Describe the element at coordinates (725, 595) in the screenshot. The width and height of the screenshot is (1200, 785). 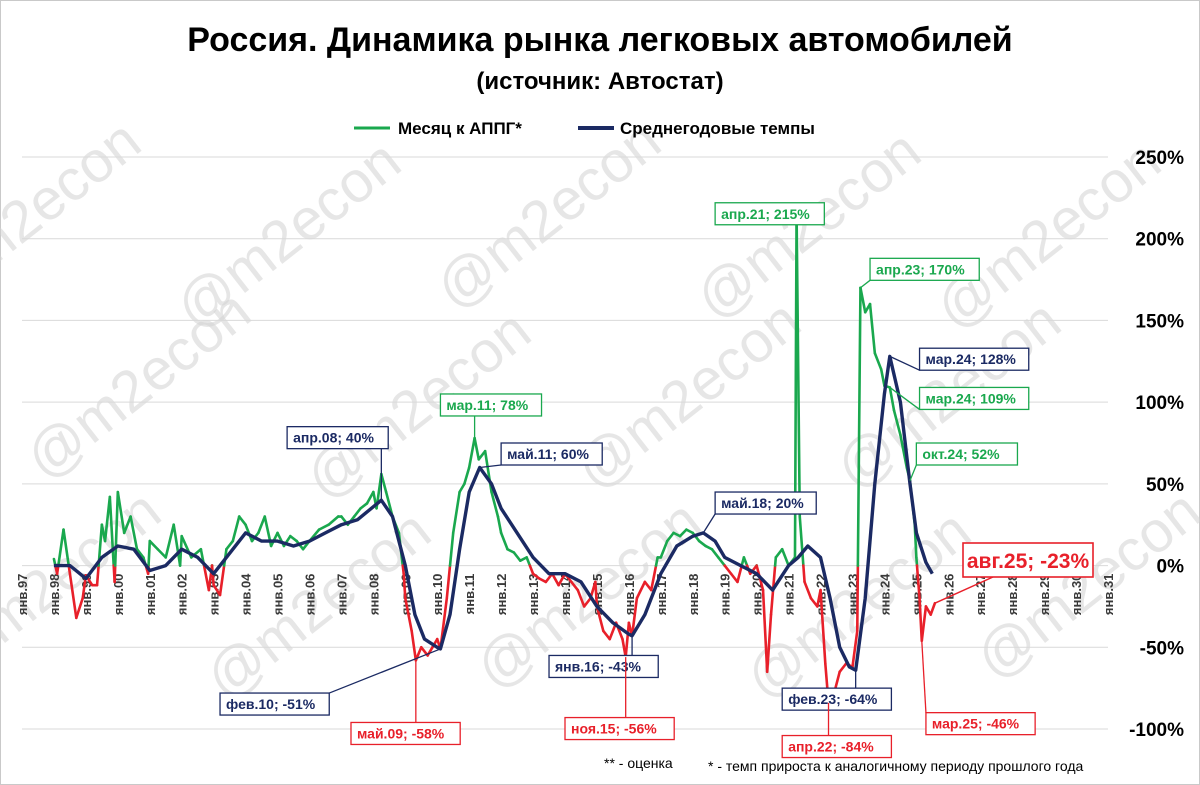
I see `x-tick-label: янв.19` at that location.